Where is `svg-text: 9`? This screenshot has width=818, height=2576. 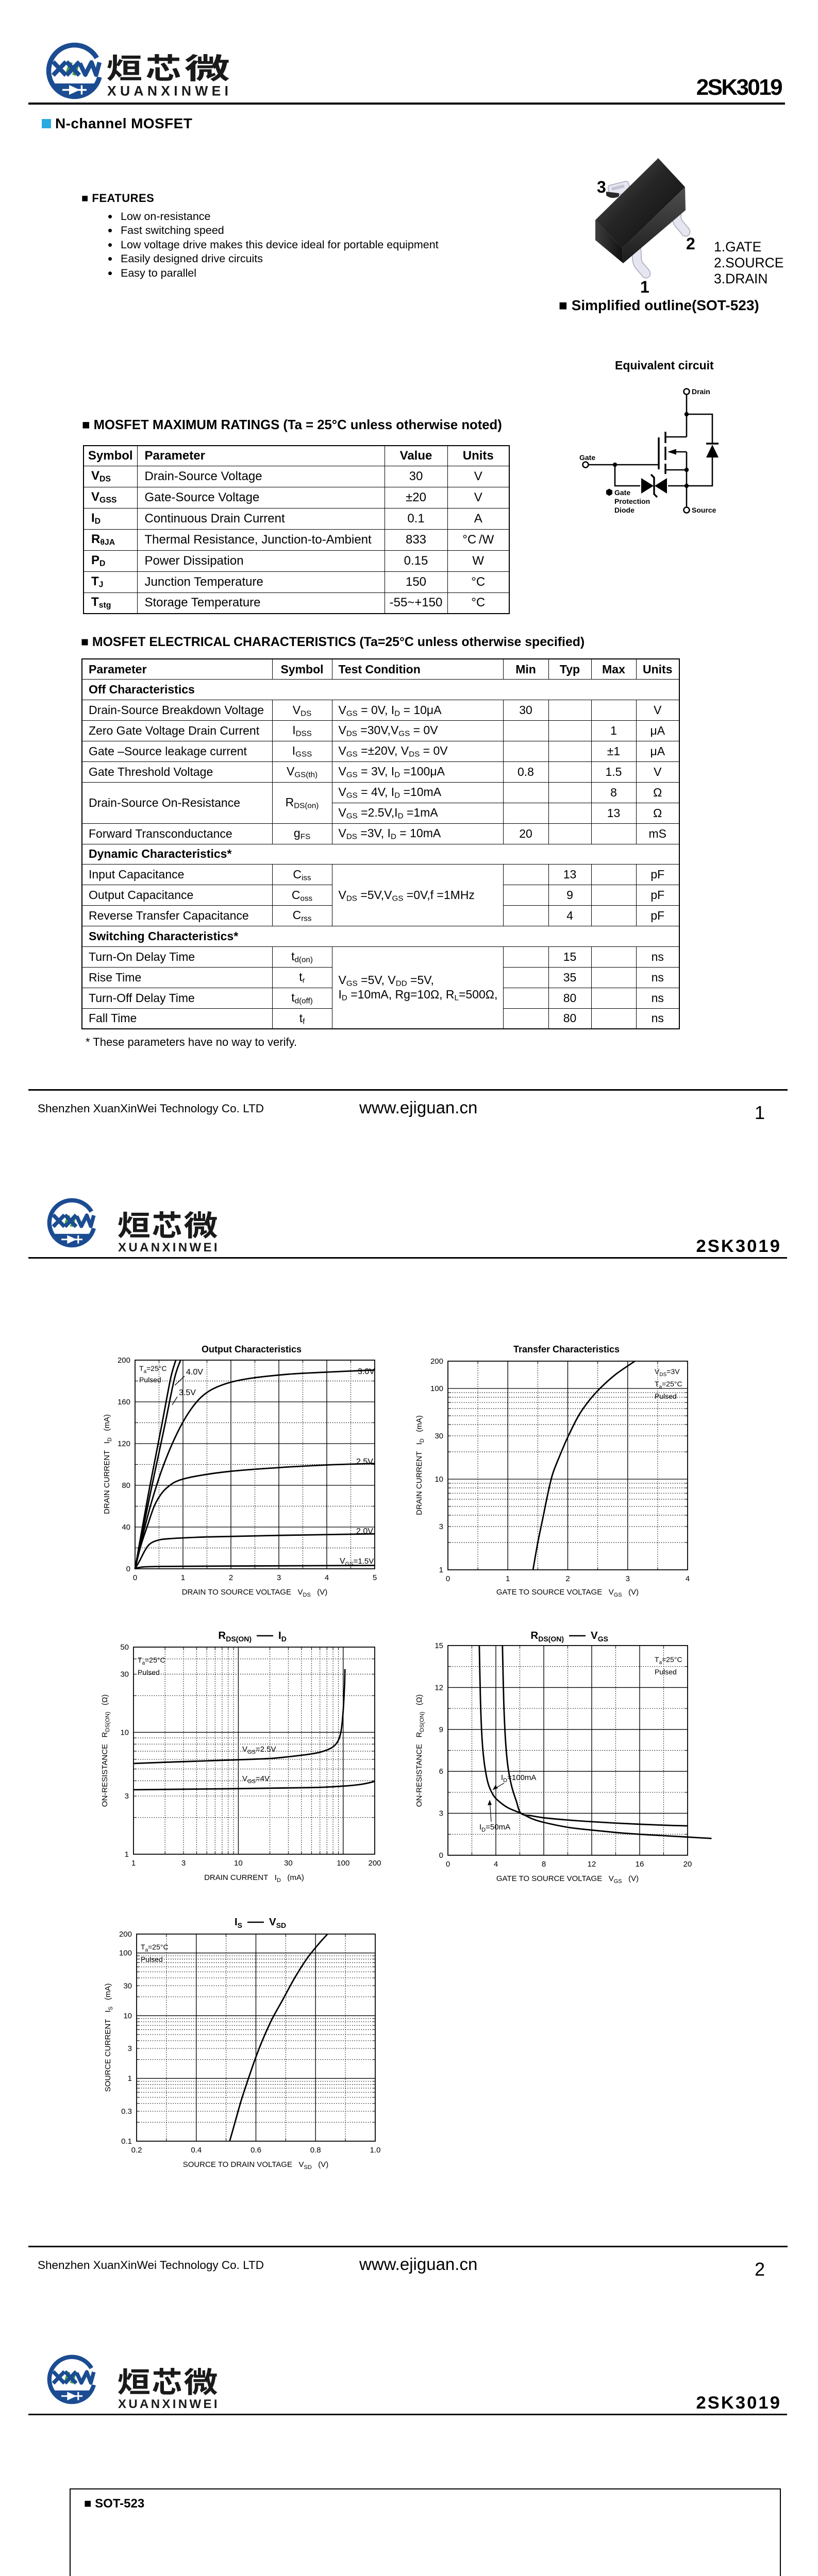 svg-text: 9 is located at coordinates (441, 1729).